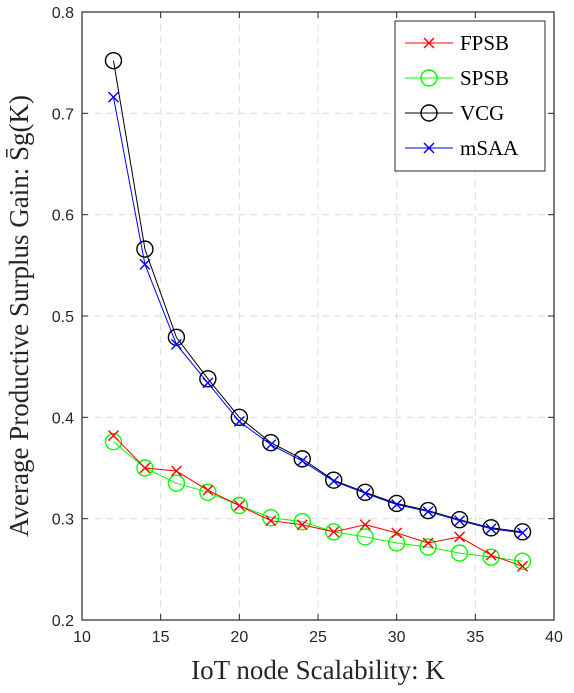  What do you see at coordinates (63, 621) in the screenshot?
I see `y-tick-label: 0.2` at bounding box center [63, 621].